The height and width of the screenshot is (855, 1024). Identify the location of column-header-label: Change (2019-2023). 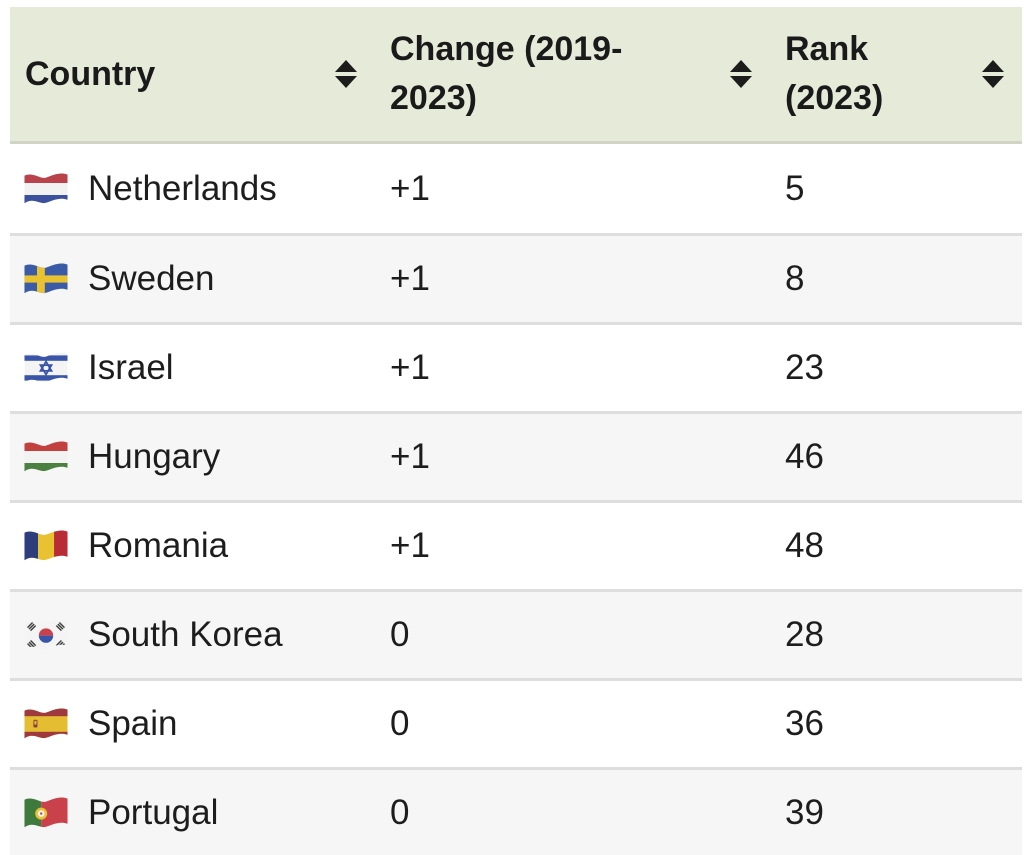
(506, 73).